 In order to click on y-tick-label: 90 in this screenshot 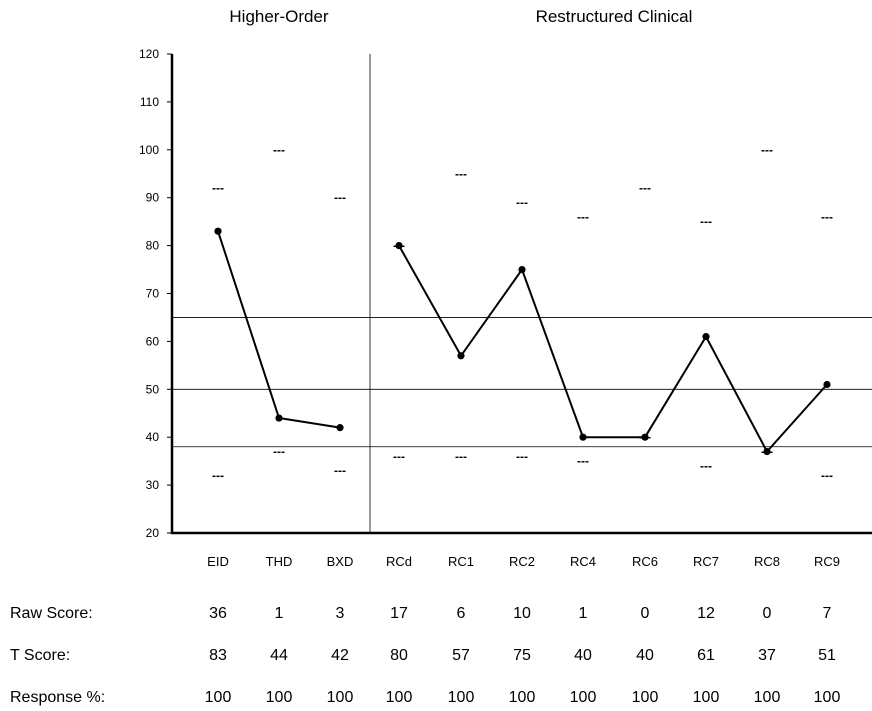, I will do `click(153, 198)`.